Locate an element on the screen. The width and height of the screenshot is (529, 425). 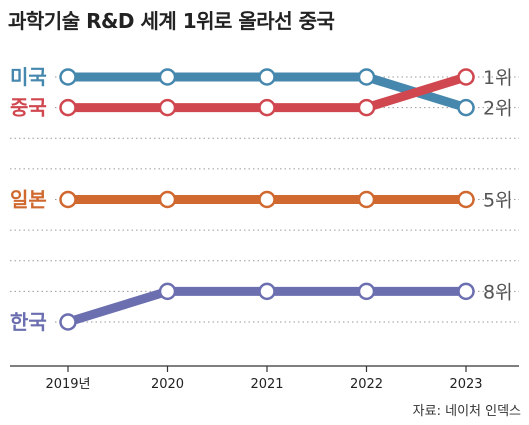
x-tick-label: 2023 is located at coordinates (465, 384).